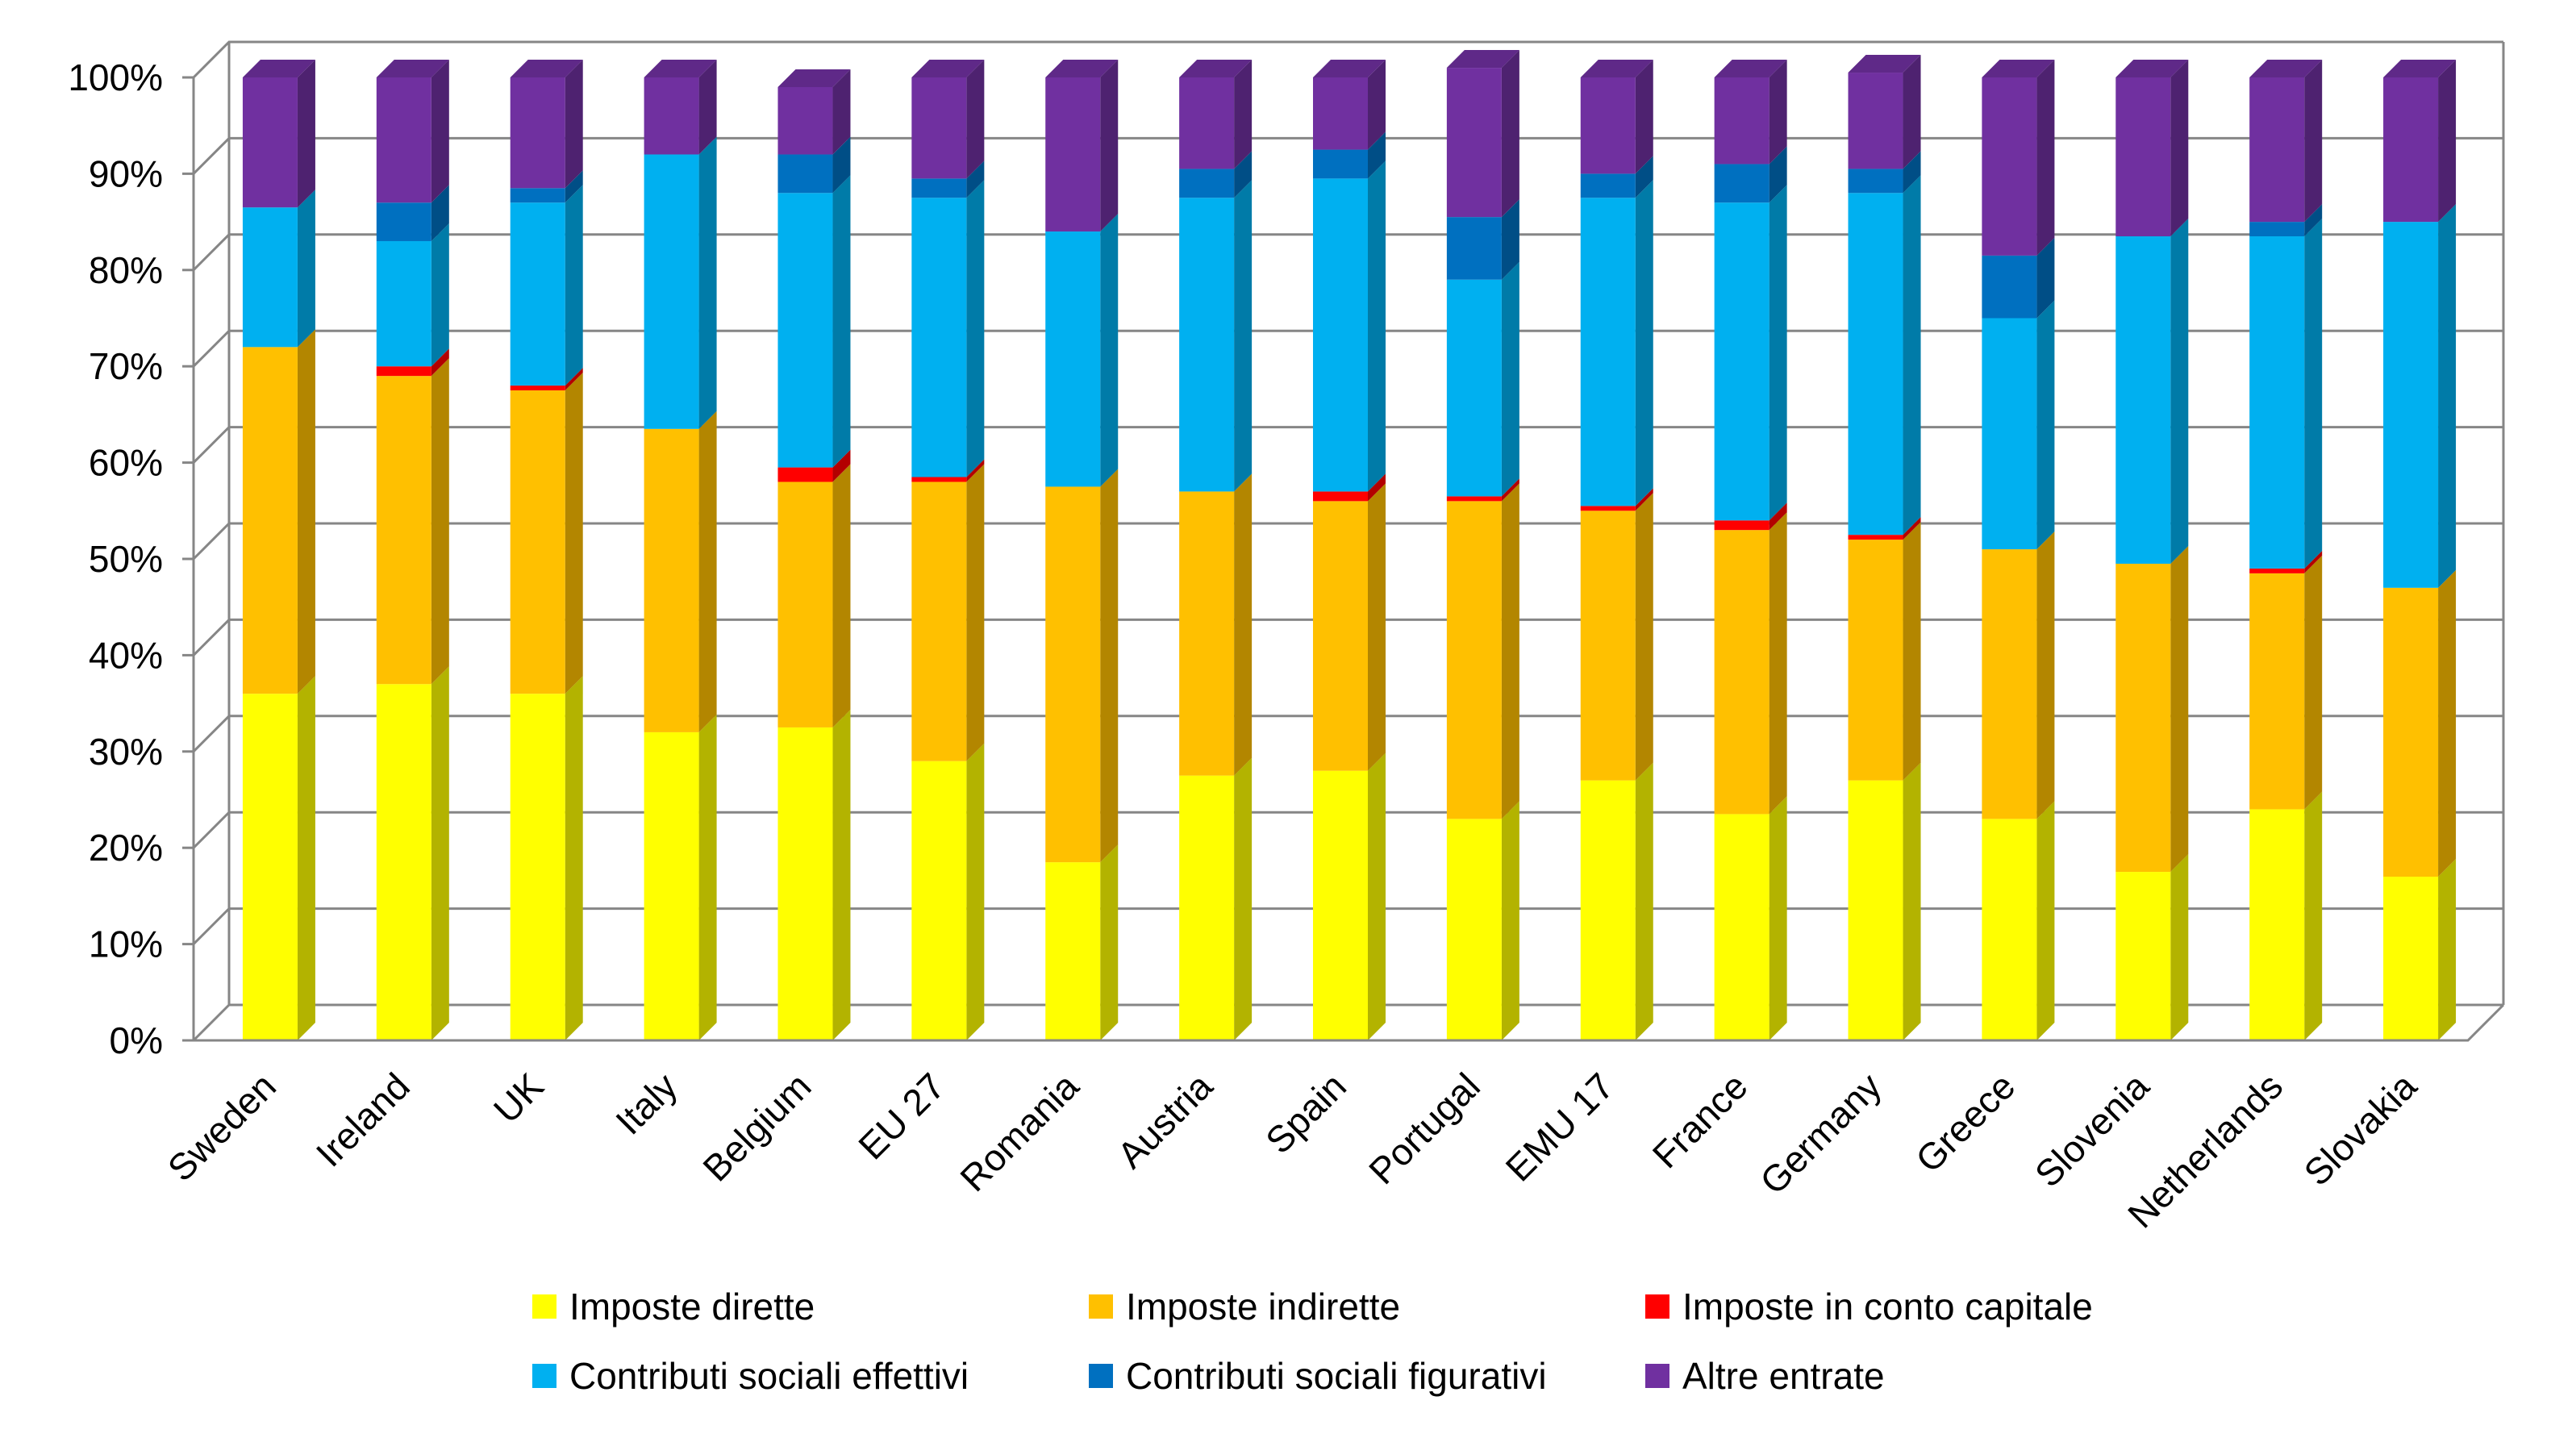  Describe the element at coordinates (1336, 1376) in the screenshot. I see `legend-label: Contributi sociali figurativi` at that location.